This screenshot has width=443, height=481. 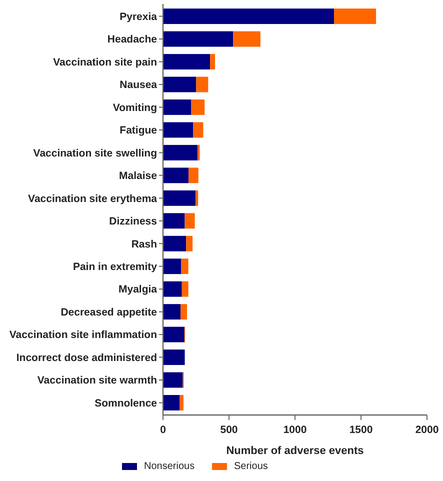 I want to click on y-tick-label: Headache, so click(x=132, y=40).